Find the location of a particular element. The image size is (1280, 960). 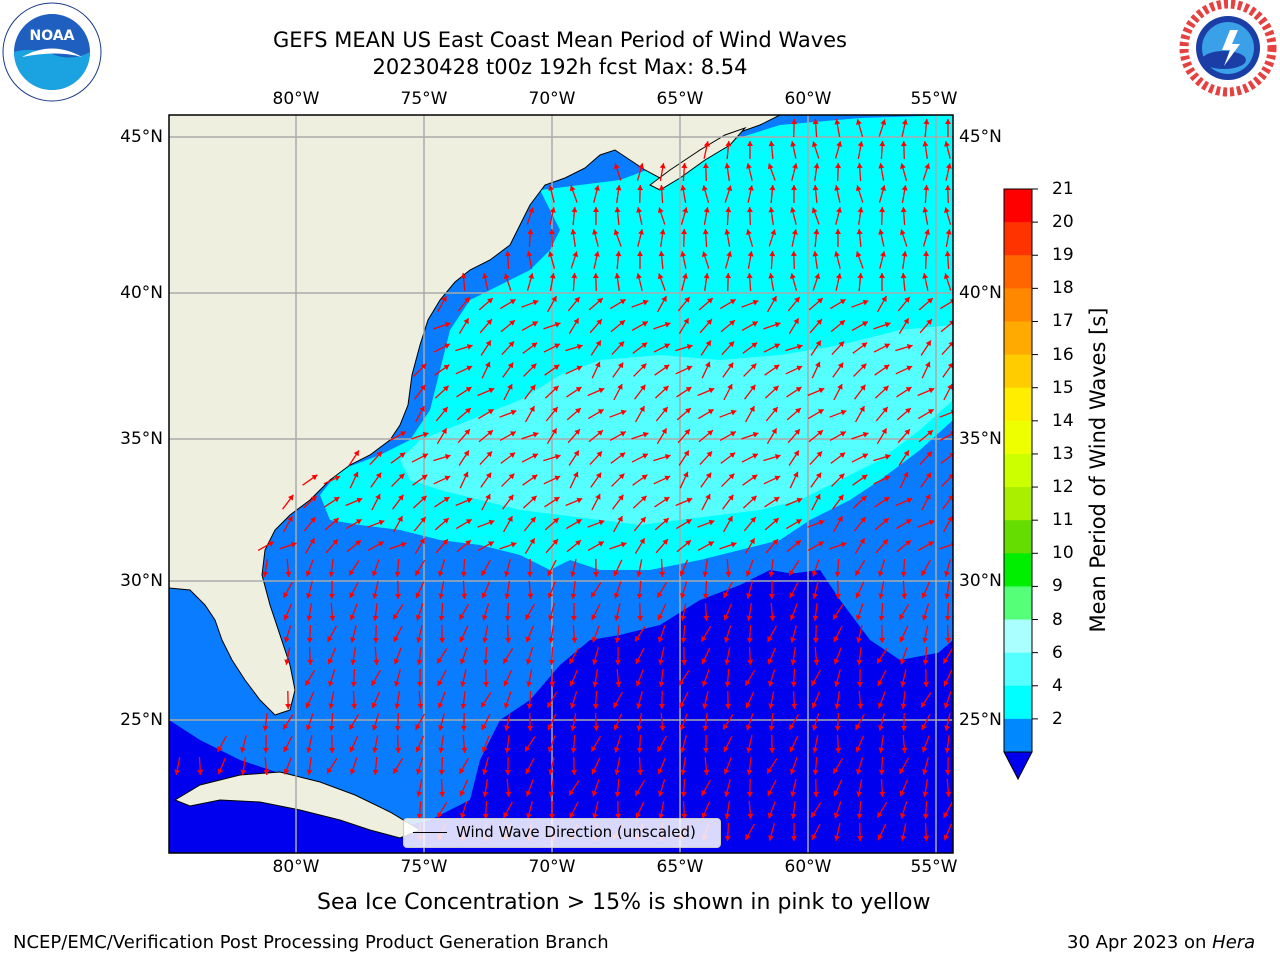

lat-label-right: 30°N is located at coordinates (980, 581).